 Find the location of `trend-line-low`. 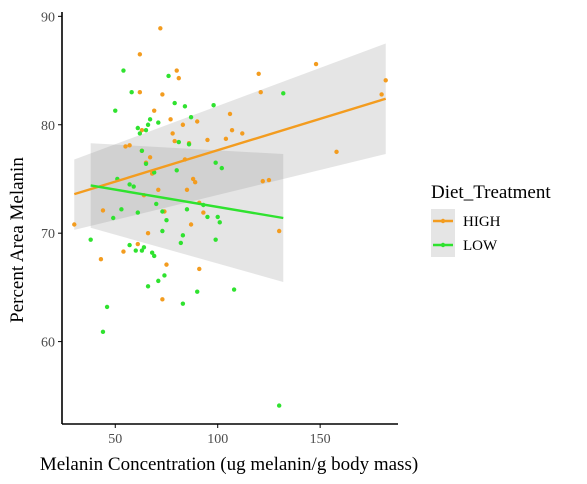

trend-line-low is located at coordinates (187, 202).